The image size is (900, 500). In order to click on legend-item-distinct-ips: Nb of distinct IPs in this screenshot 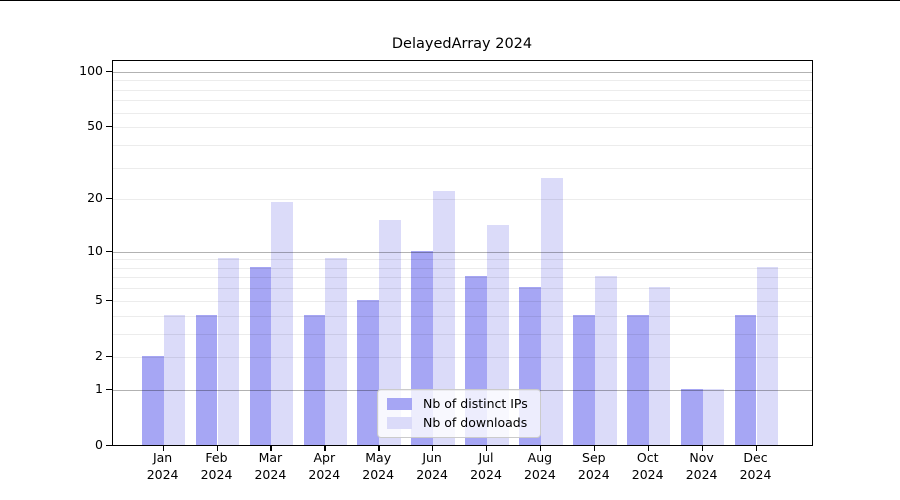, I will do `click(457, 404)`.